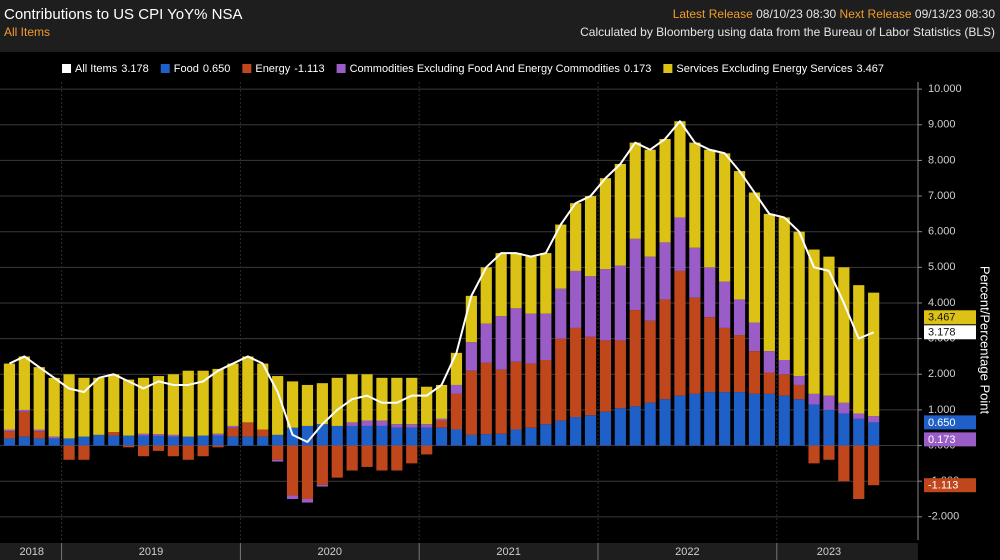 This screenshot has width=1000, height=560. I want to click on legend-label: Food, so click(186, 69).